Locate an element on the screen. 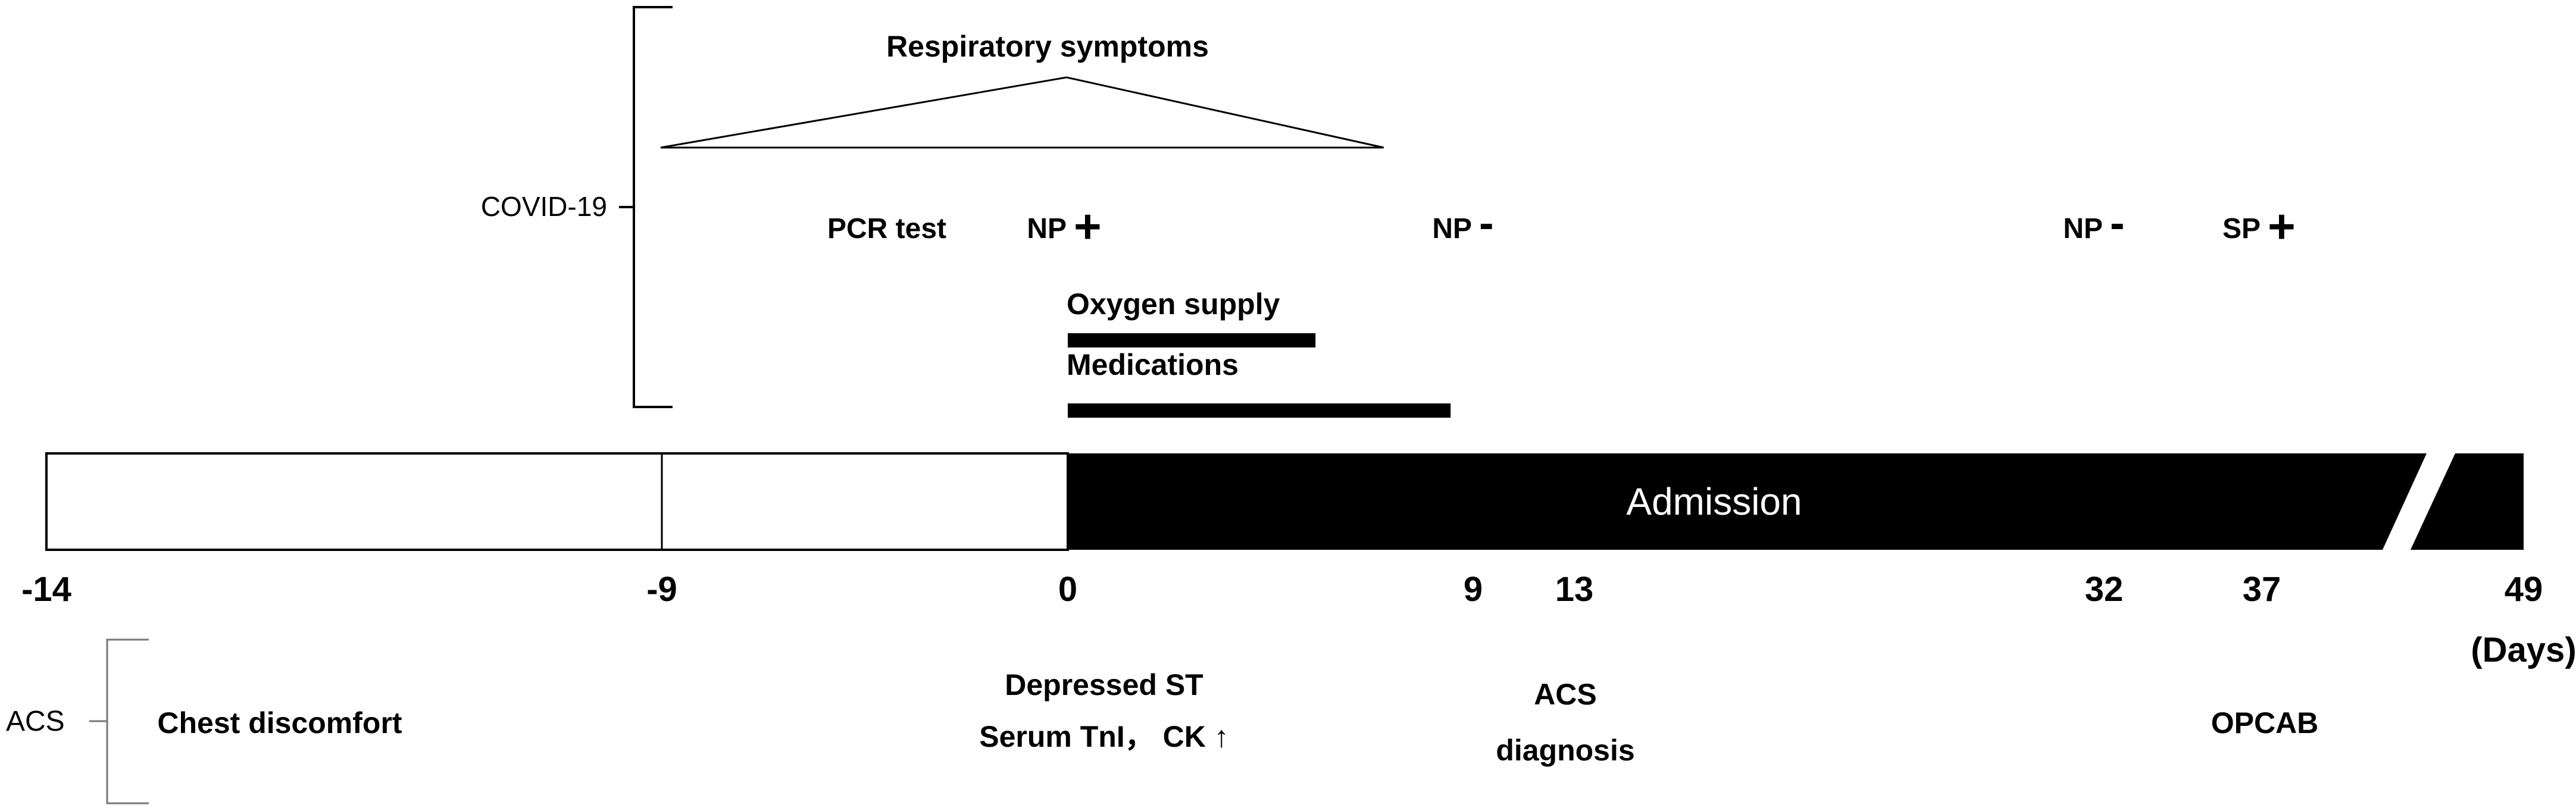 This screenshot has height=811, width=2576. tick-label: 13 is located at coordinates (1574, 589).